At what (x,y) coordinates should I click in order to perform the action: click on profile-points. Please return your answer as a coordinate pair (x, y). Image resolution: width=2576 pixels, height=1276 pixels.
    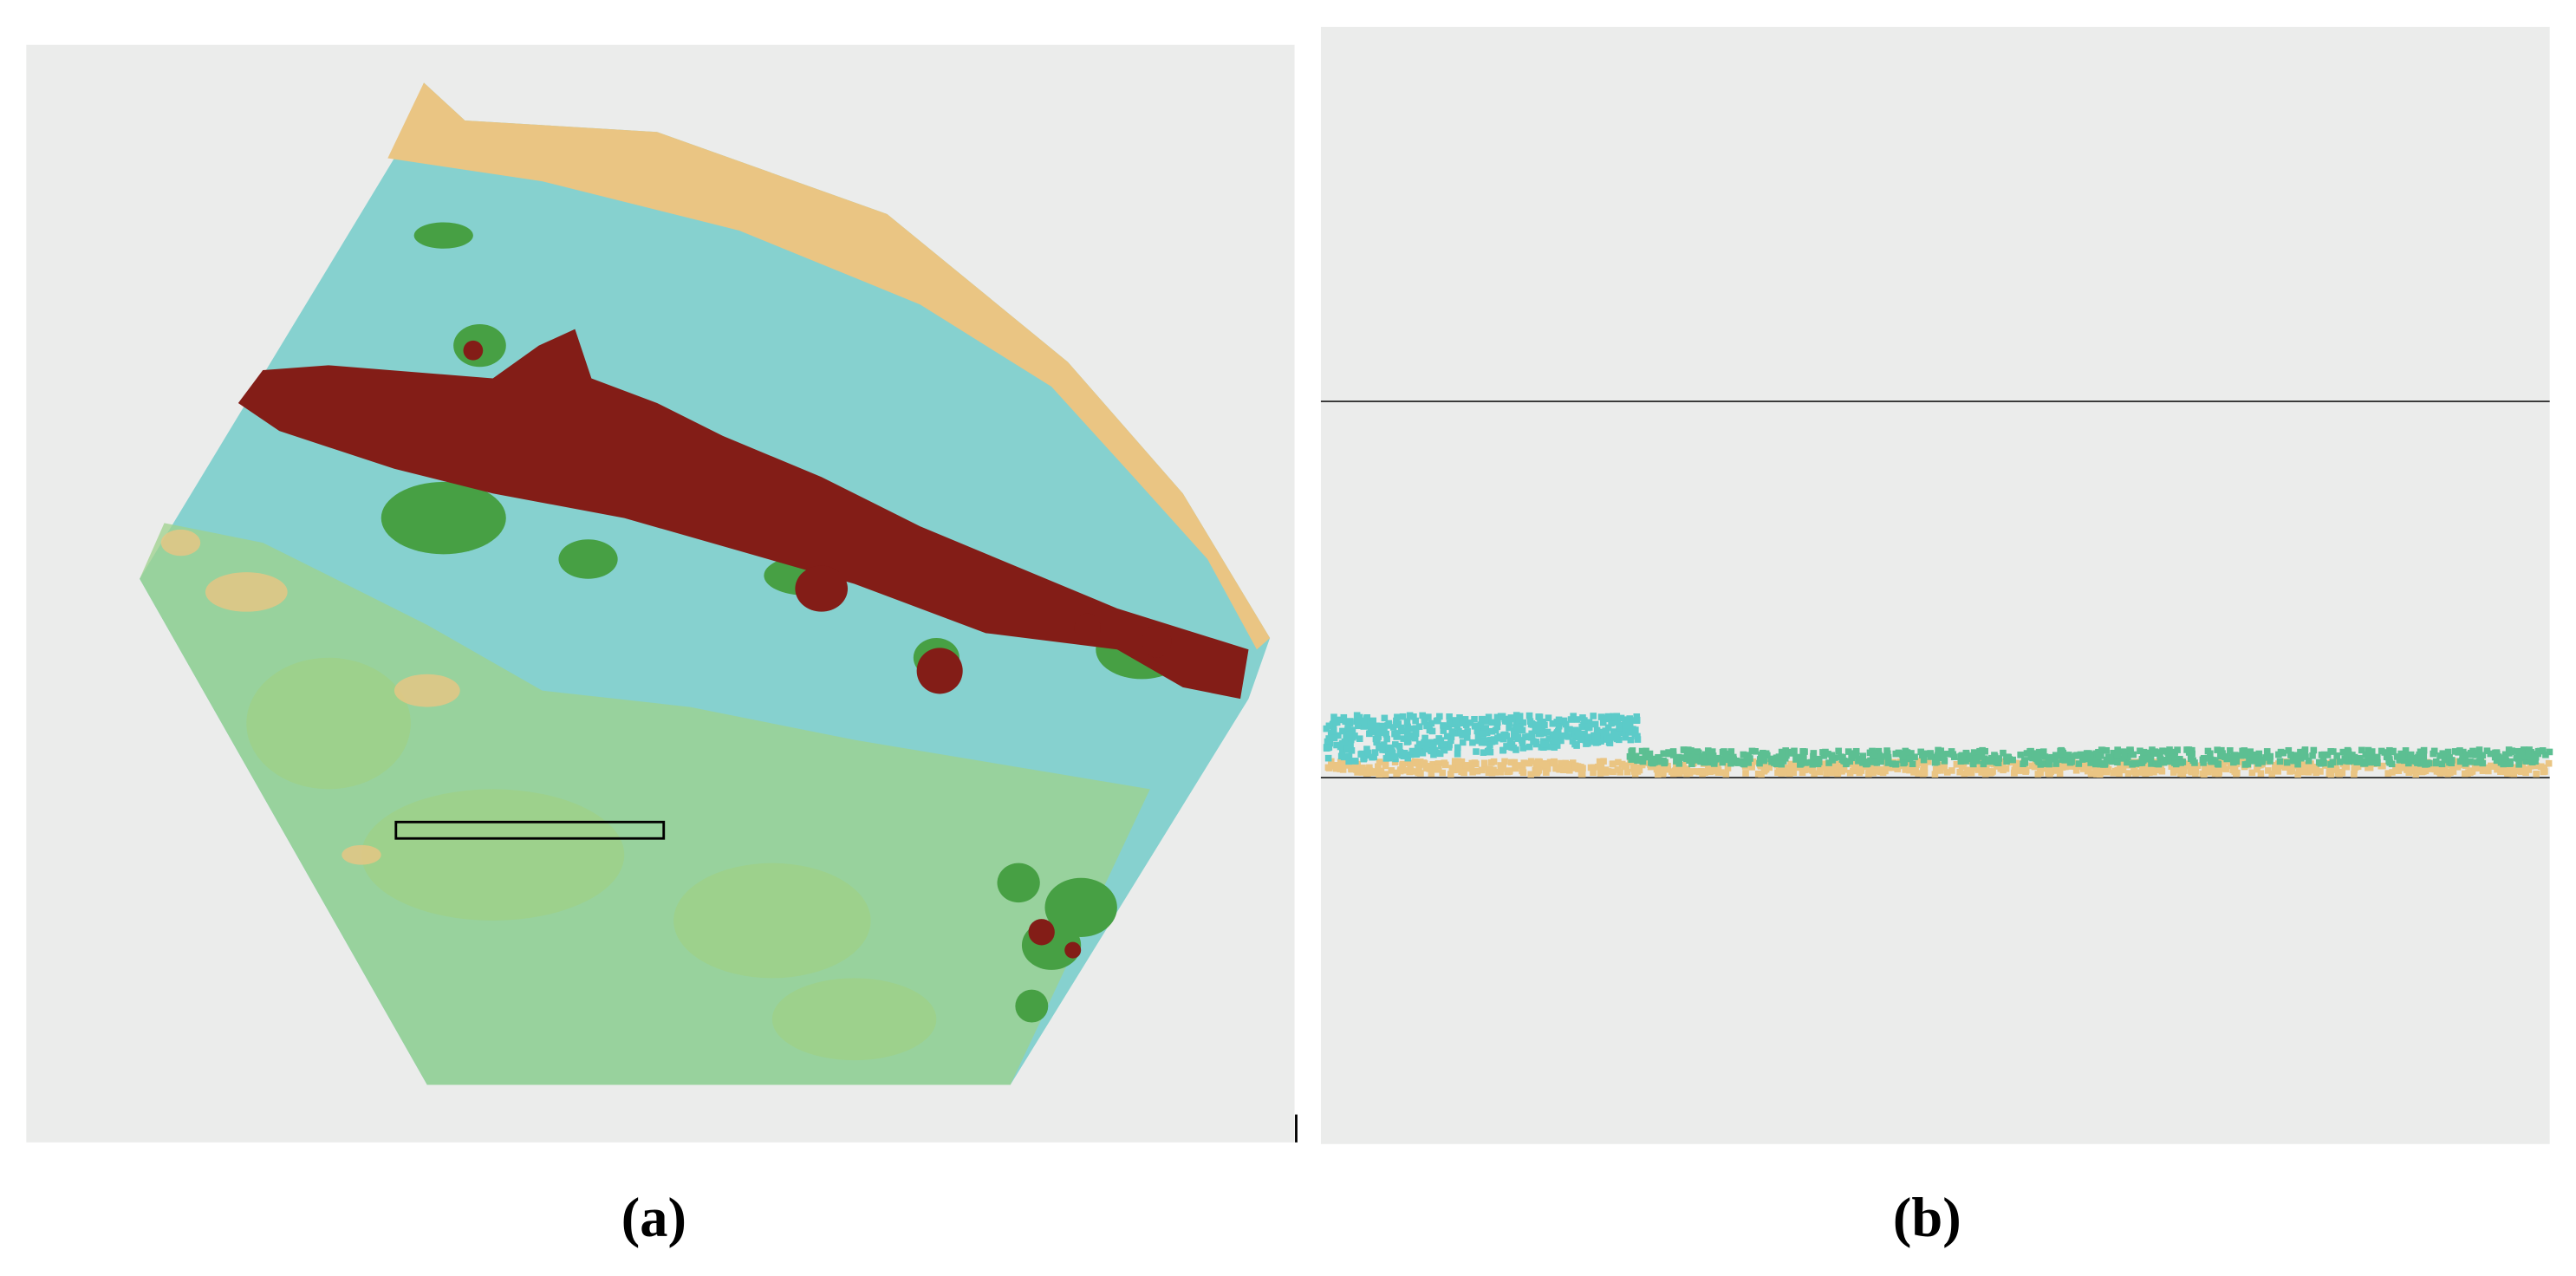
    Looking at the image, I should click on (1938, 745).